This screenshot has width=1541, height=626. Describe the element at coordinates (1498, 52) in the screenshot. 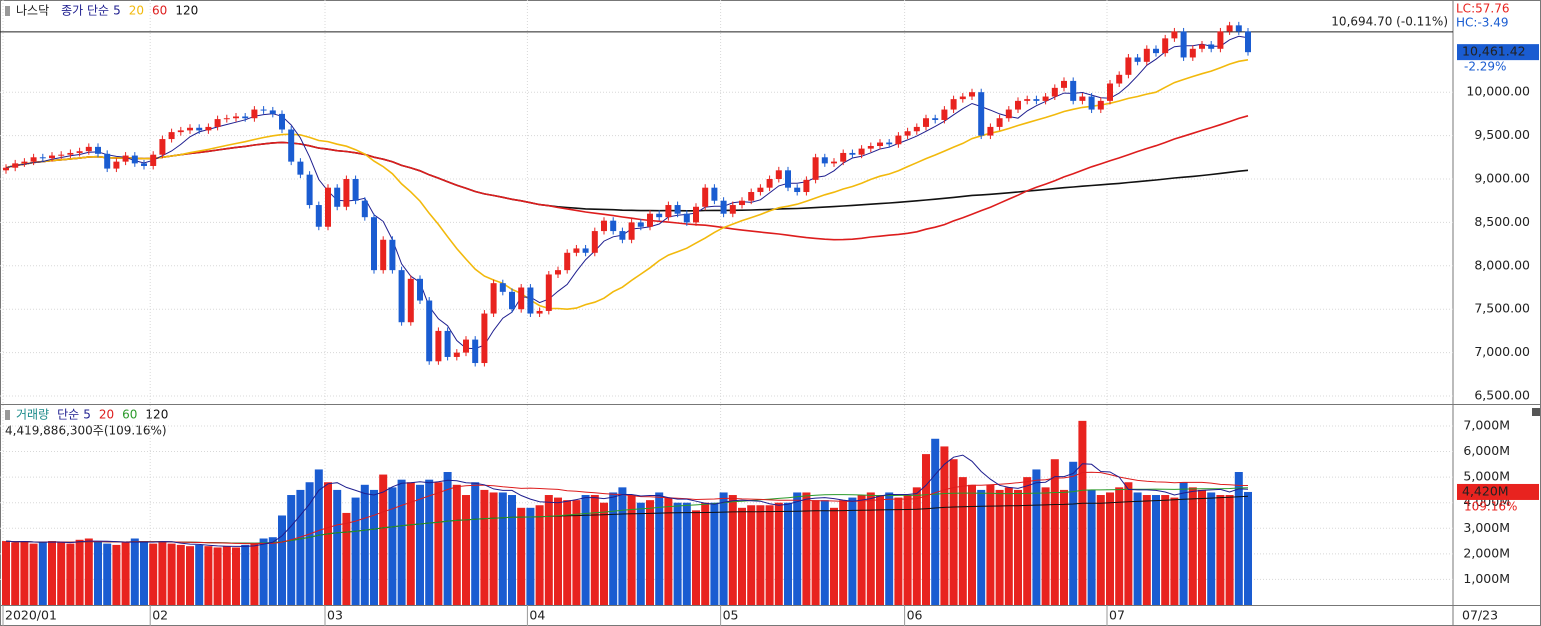

I see `last-price-box` at that location.